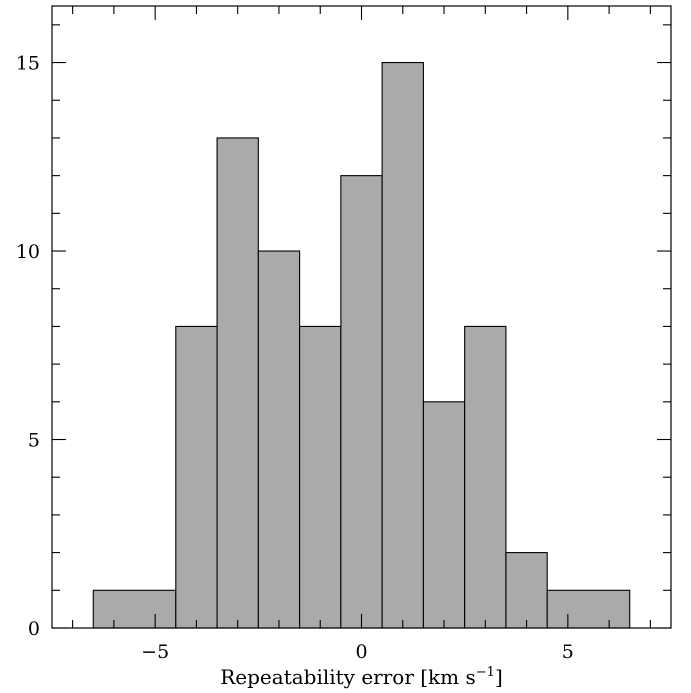 The height and width of the screenshot is (693, 691). What do you see at coordinates (28, 252) in the screenshot?
I see `y-tick-label: 10` at bounding box center [28, 252].